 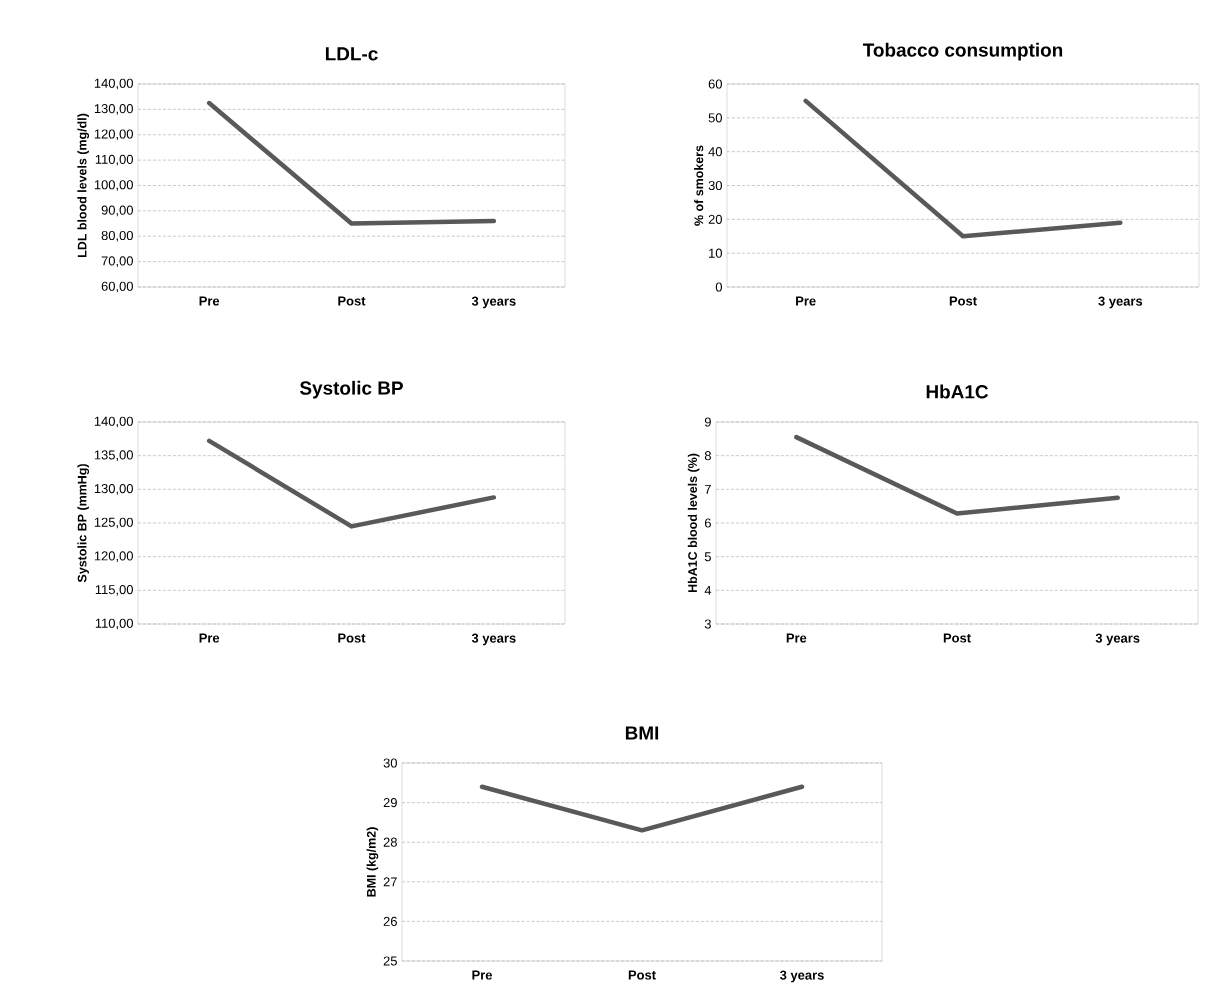 What do you see at coordinates (114, 590) in the screenshot?
I see `y-tick-label: 115,00` at bounding box center [114, 590].